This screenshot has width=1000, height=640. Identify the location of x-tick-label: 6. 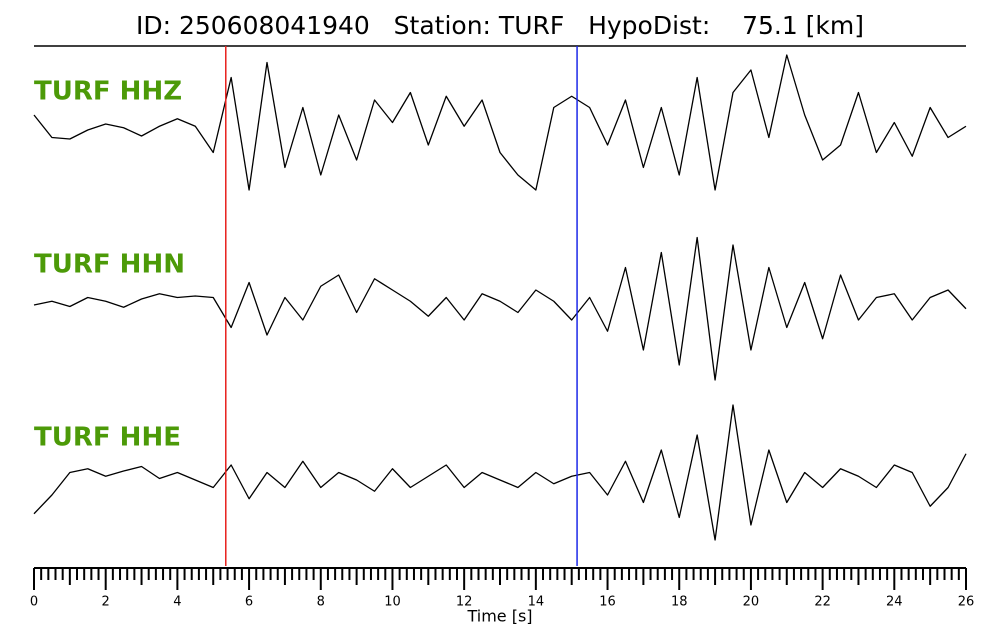
(249, 602).